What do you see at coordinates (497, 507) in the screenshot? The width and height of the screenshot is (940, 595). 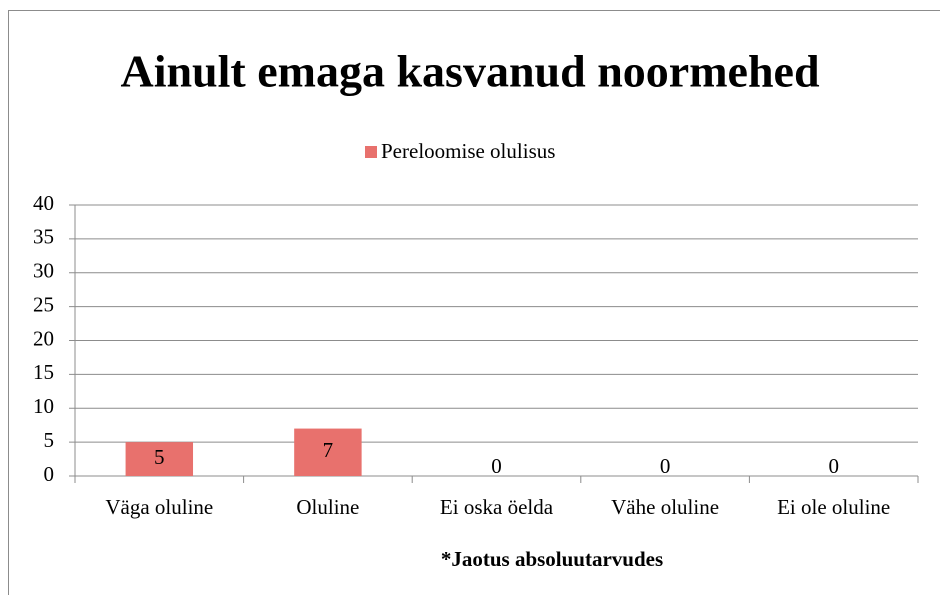 I see `x-tick-label: Ei oska öelda` at bounding box center [497, 507].